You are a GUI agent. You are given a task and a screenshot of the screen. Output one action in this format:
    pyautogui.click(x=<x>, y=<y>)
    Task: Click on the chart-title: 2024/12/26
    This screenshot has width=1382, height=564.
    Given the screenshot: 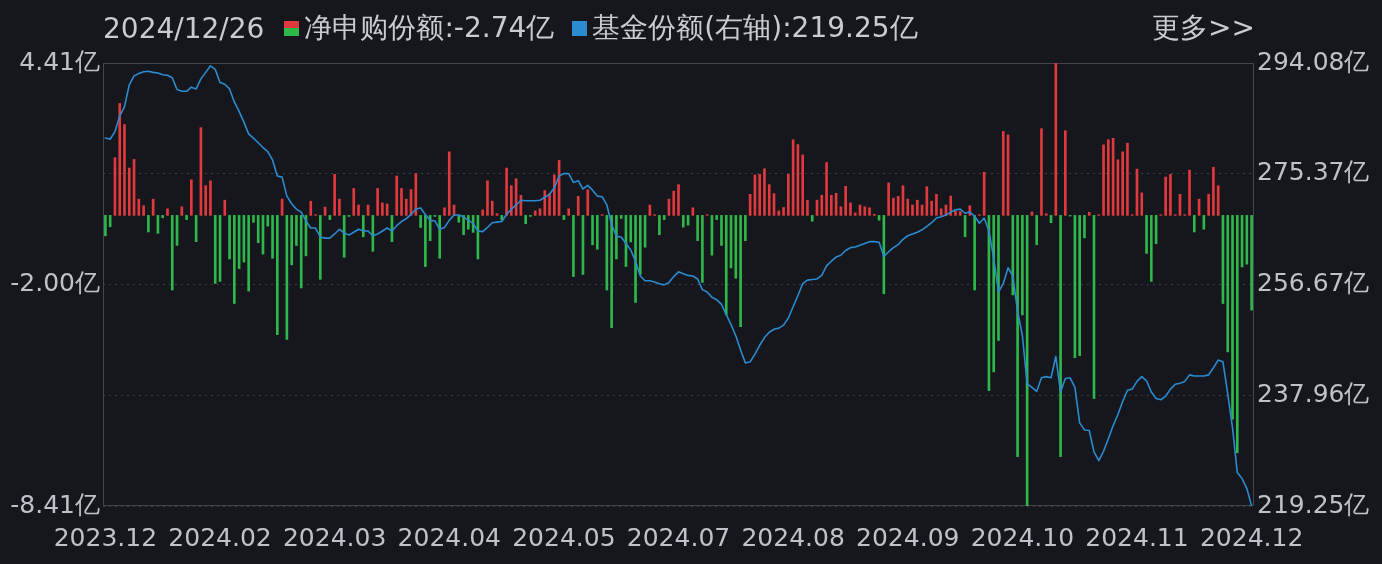 What is the action you would take?
    pyautogui.click(x=184, y=28)
    